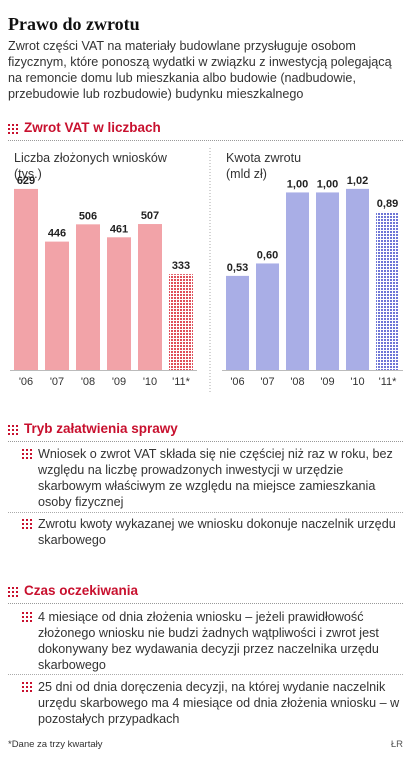 The height and width of the screenshot is (760, 411). What do you see at coordinates (264, 166) in the screenshot?
I see `right-chart-label: Kwota zwrotu (mld zł)` at bounding box center [264, 166].